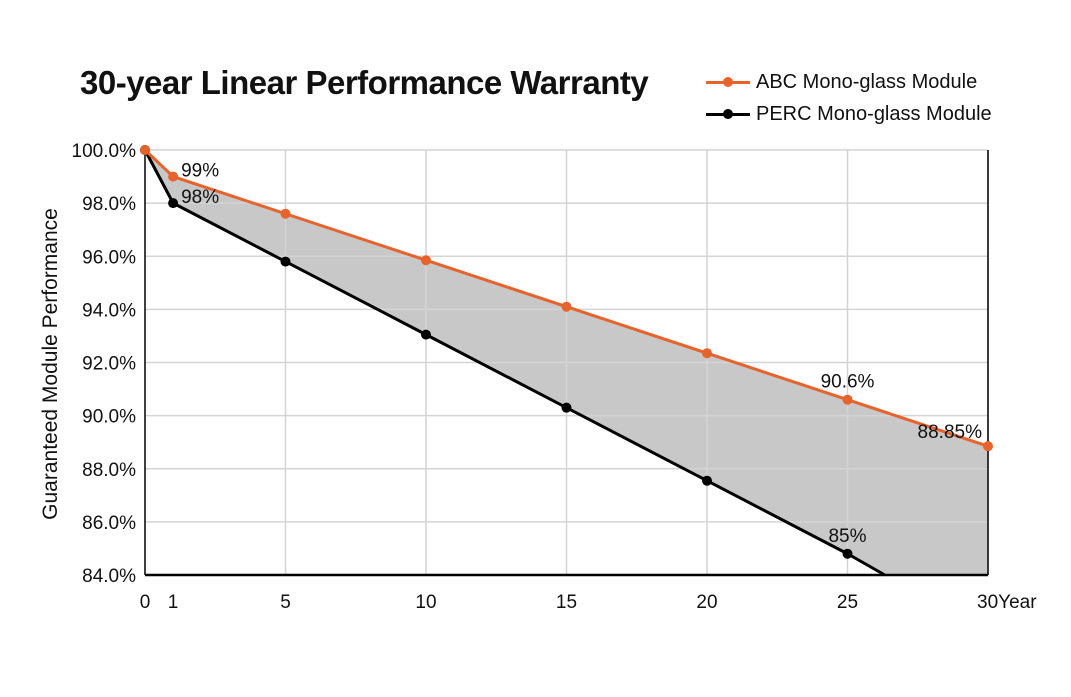  What do you see at coordinates (109, 204) in the screenshot?
I see `y-tick-label: 98.0%` at bounding box center [109, 204].